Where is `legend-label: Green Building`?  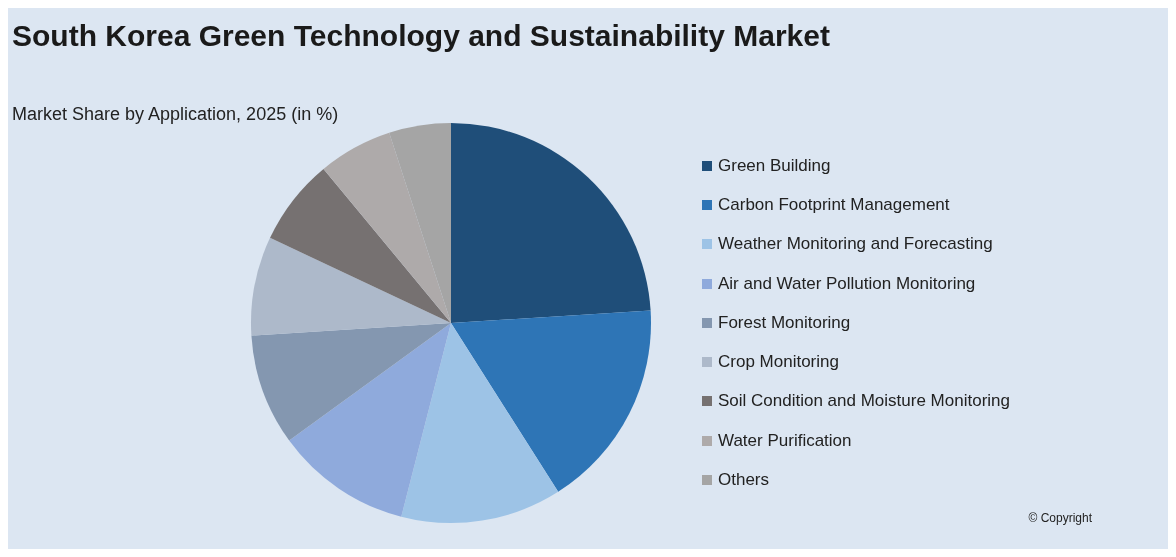 legend-label: Green Building is located at coordinates (774, 165).